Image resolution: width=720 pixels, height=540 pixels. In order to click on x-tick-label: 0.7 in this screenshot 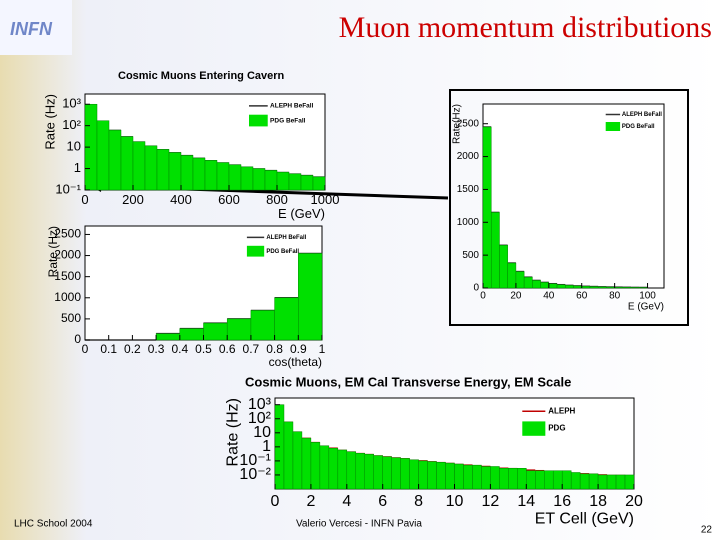, I will do `click(251, 349)`.